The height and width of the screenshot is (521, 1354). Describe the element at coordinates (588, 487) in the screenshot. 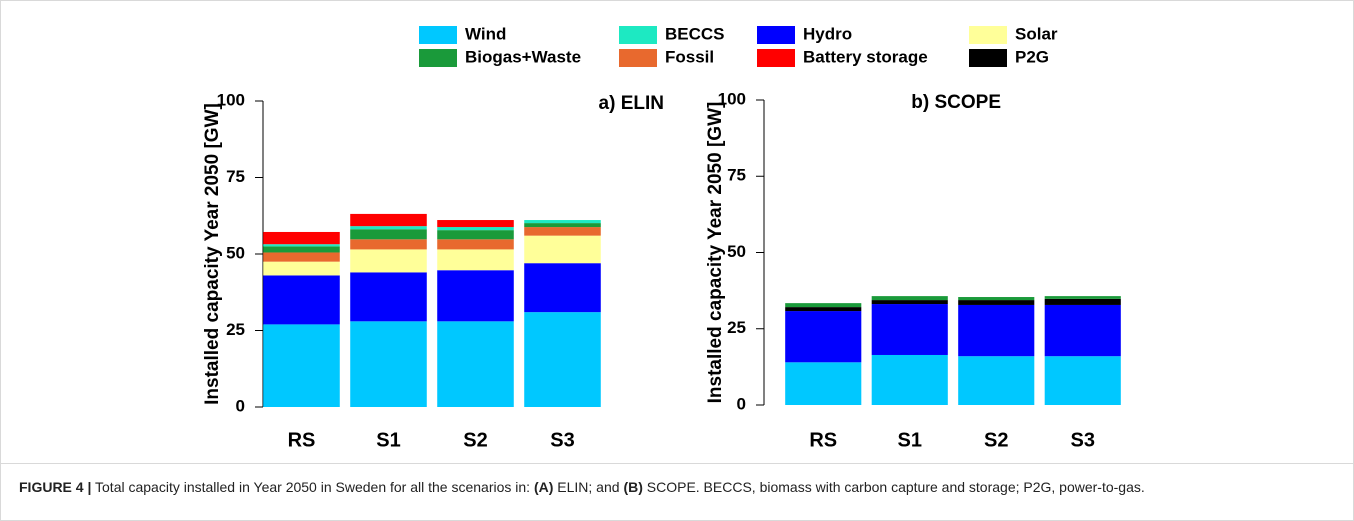

I see `caption-part: ELIN; and` at that location.